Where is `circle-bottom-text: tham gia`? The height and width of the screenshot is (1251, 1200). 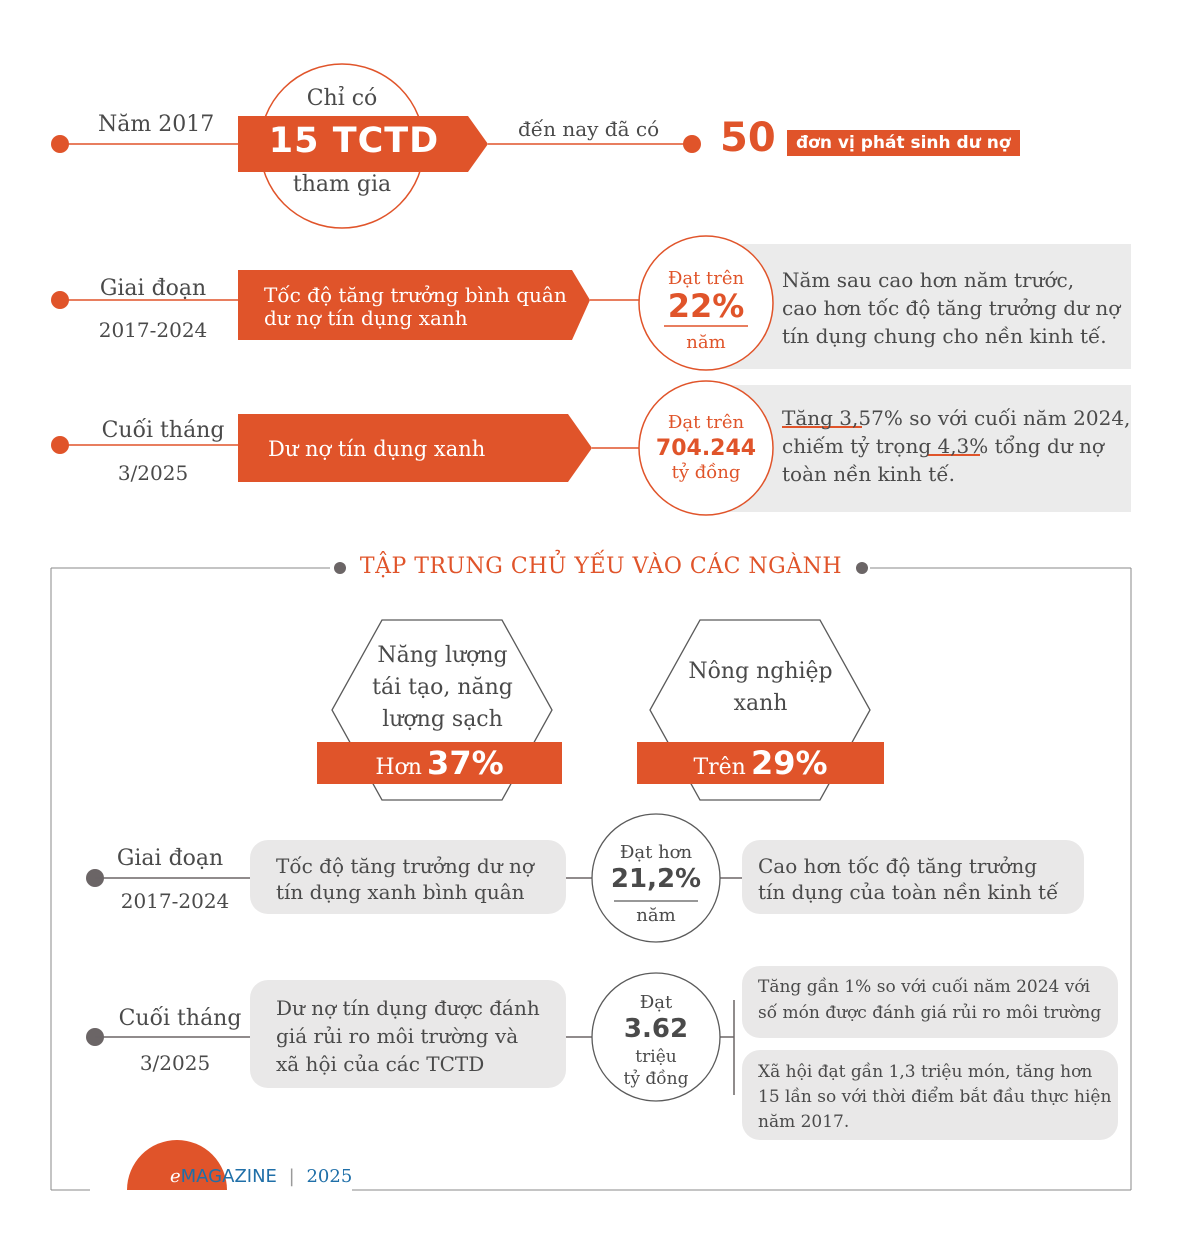
circle-bottom-text: tham gia is located at coordinates (342, 184).